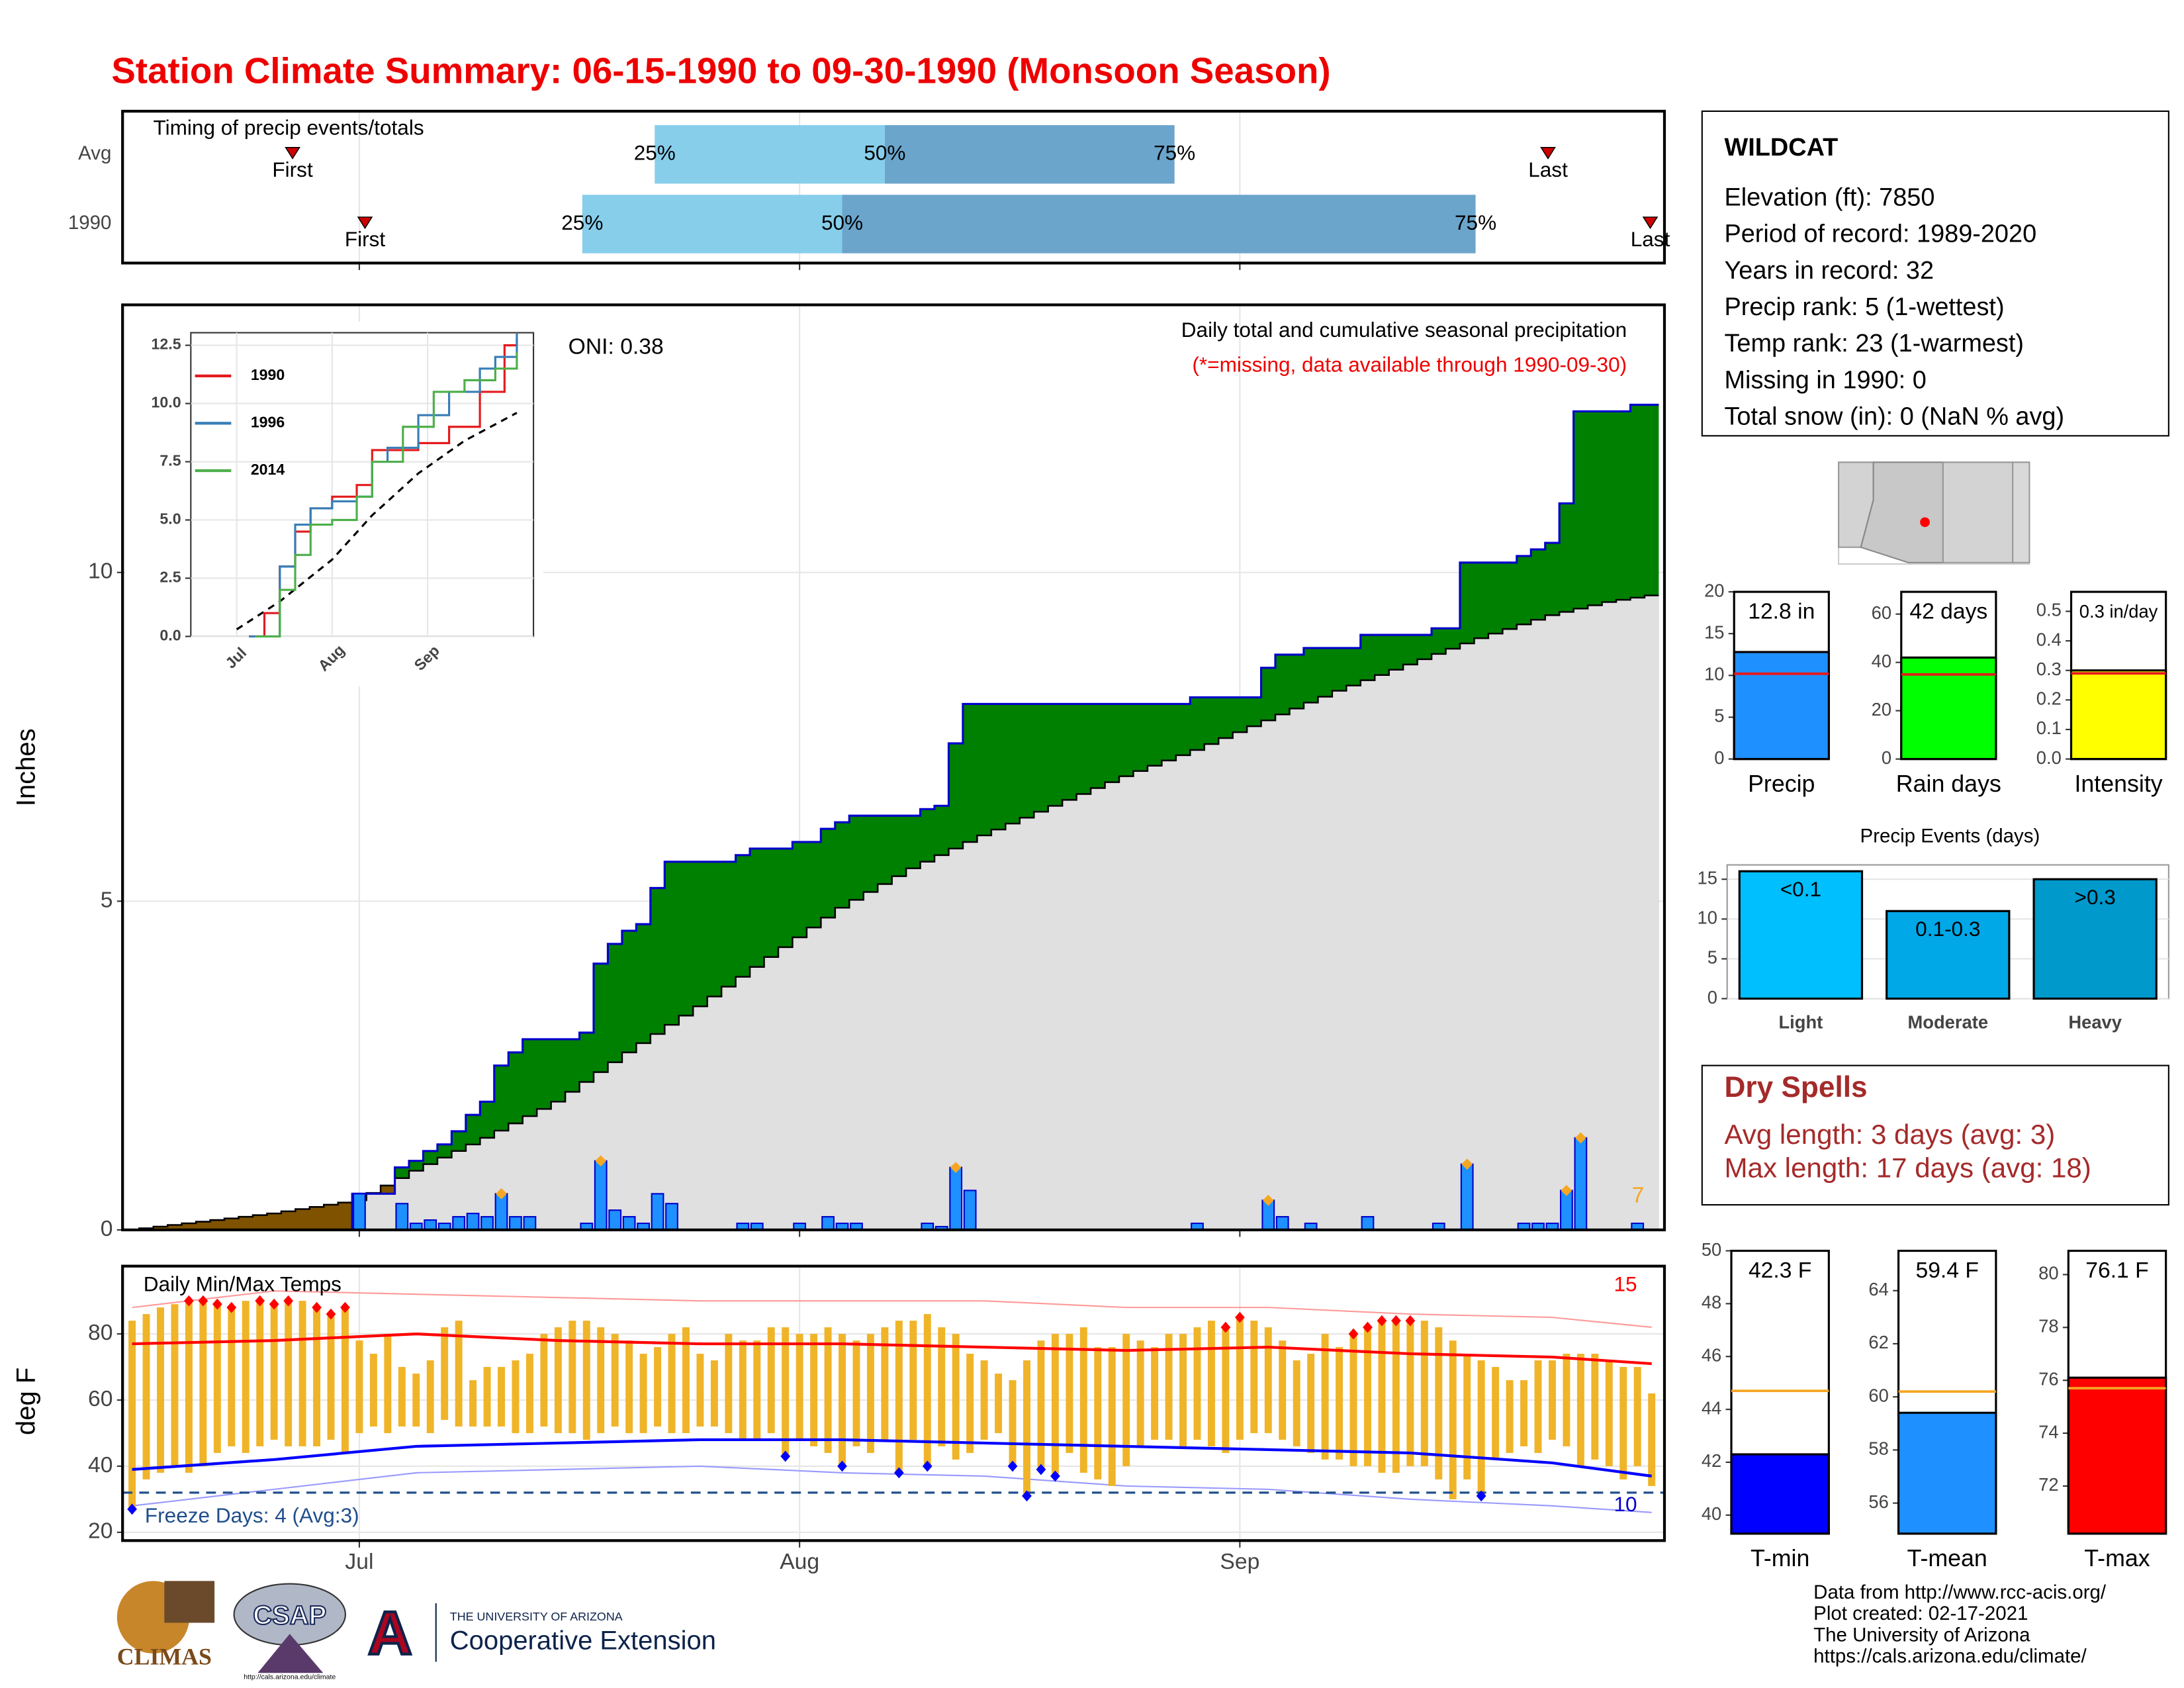 This screenshot has width=2184, height=1688. What do you see at coordinates (1950, 836) in the screenshot?
I see `events-title: Precip Events (days)` at bounding box center [1950, 836].